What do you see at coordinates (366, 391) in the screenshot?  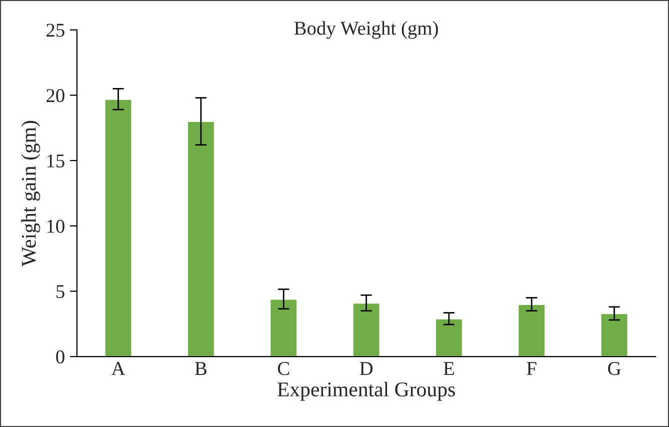 I see `x-axis-title: Experimental Groups` at bounding box center [366, 391].